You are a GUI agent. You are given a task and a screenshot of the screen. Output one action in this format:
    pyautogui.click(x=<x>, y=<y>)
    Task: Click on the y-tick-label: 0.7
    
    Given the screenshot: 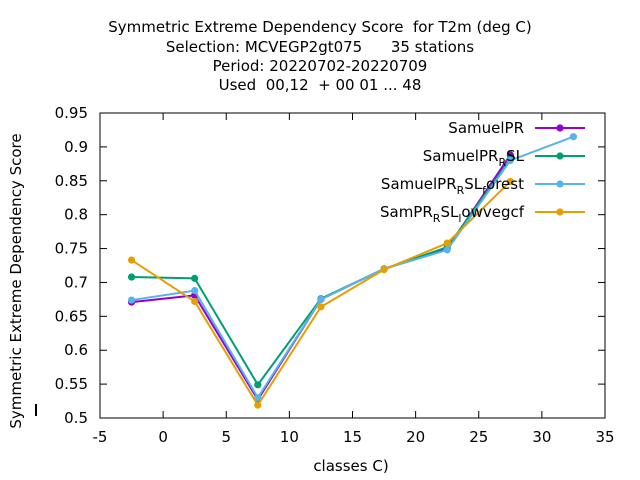 What is the action you would take?
    pyautogui.click(x=76, y=282)
    